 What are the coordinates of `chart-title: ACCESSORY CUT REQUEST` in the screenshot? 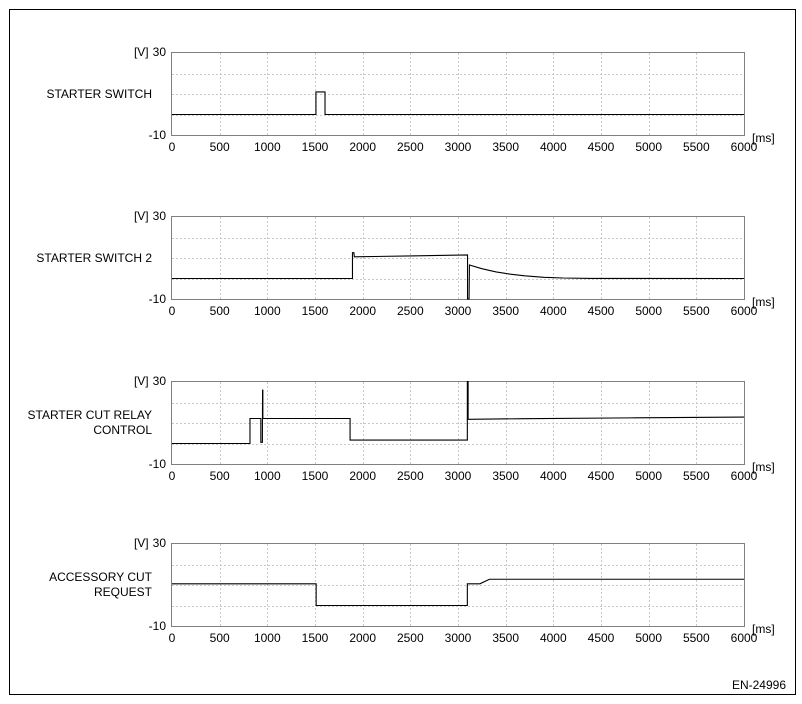 It's located at (100, 584).